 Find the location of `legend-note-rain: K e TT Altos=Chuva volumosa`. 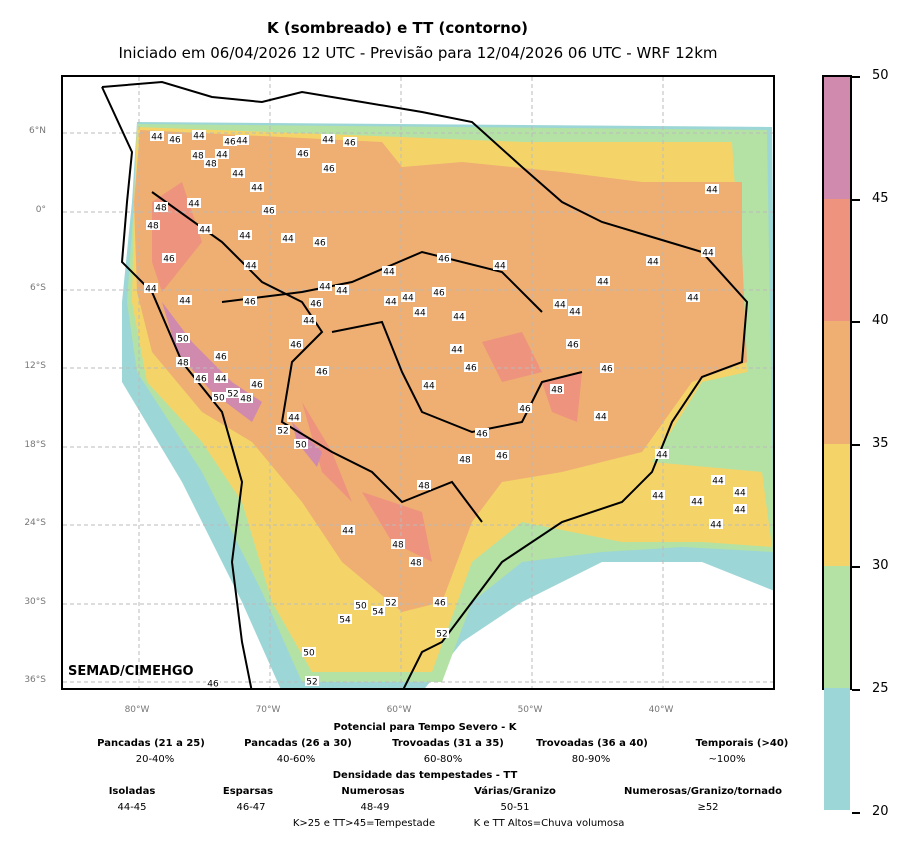

legend-note-rain: K e TT Altos=Chuva volumosa is located at coordinates (549, 823).